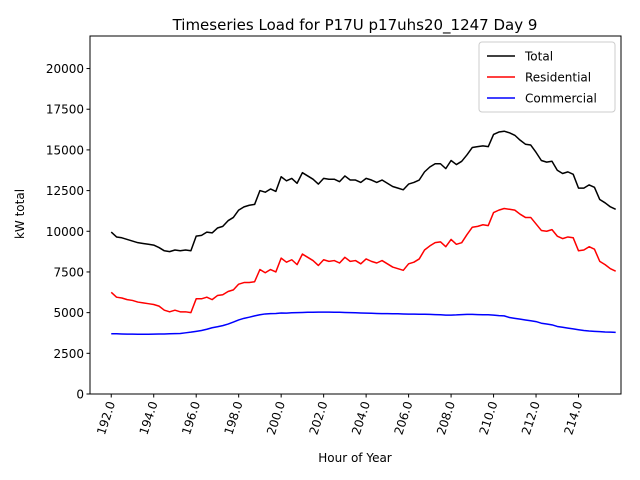 The width and height of the screenshot is (640, 480). I want to click on legend-box, so click(547, 77).